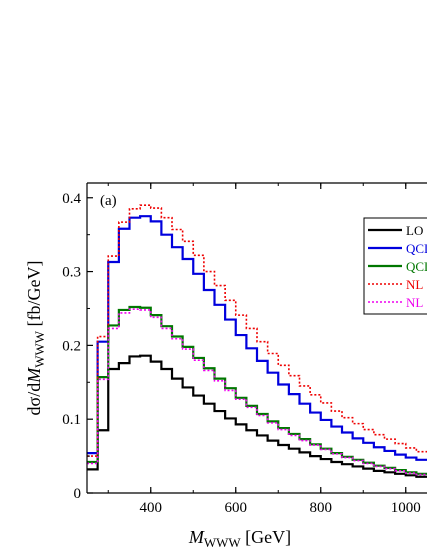 The width and height of the screenshot is (427, 553). What do you see at coordinates (196, 537) in the screenshot?
I see `x-axis-title-main: M` at bounding box center [196, 537].